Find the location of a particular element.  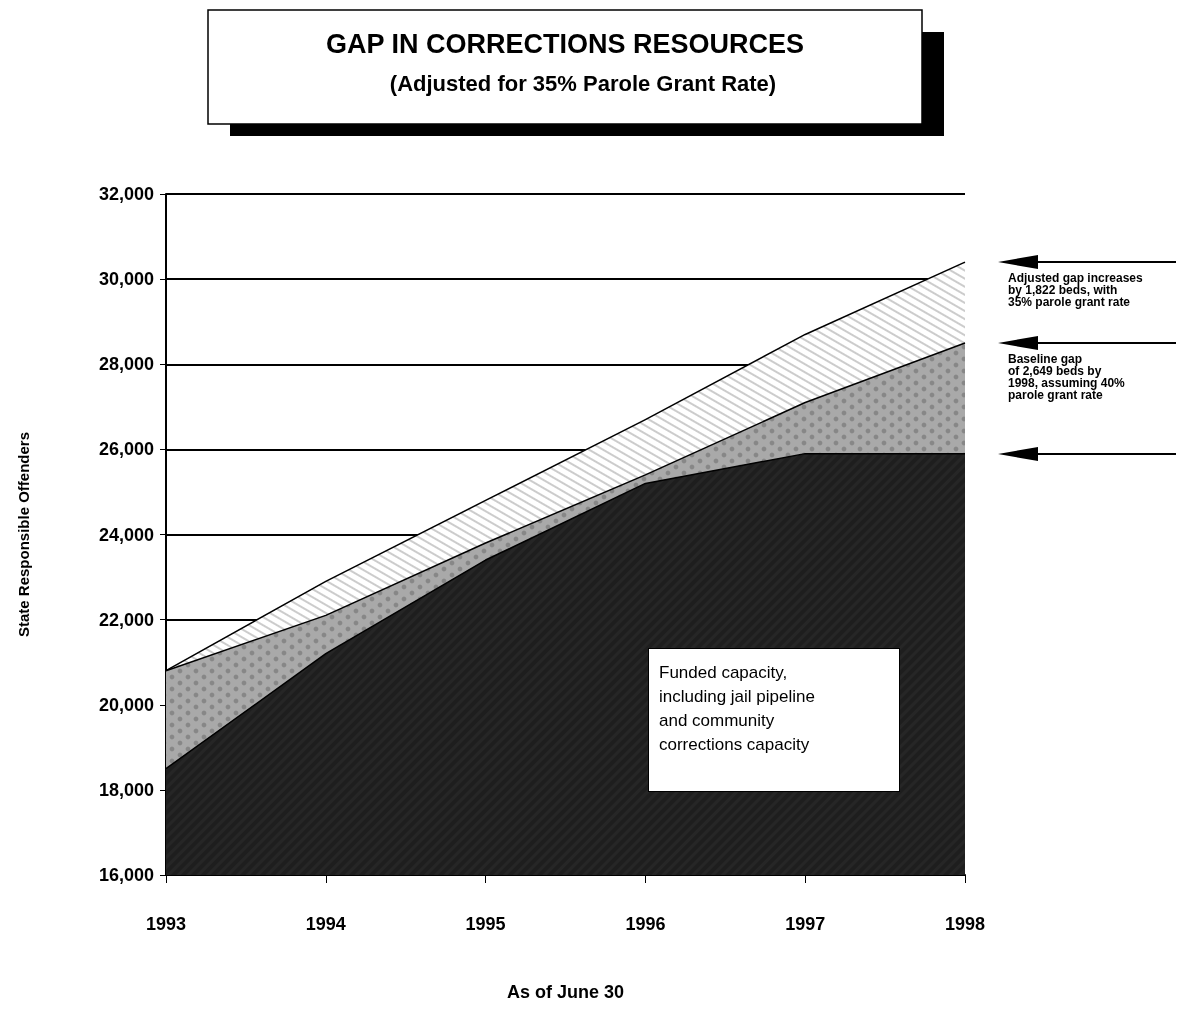

x-axis-title: As of June 30 is located at coordinates (565, 992).